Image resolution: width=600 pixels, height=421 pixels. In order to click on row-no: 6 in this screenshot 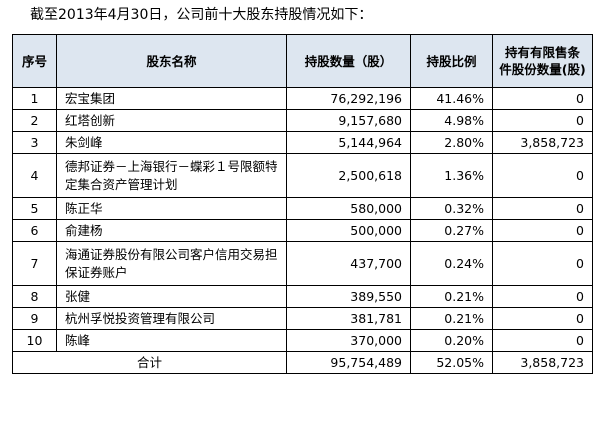, I will do `click(34, 230)`.